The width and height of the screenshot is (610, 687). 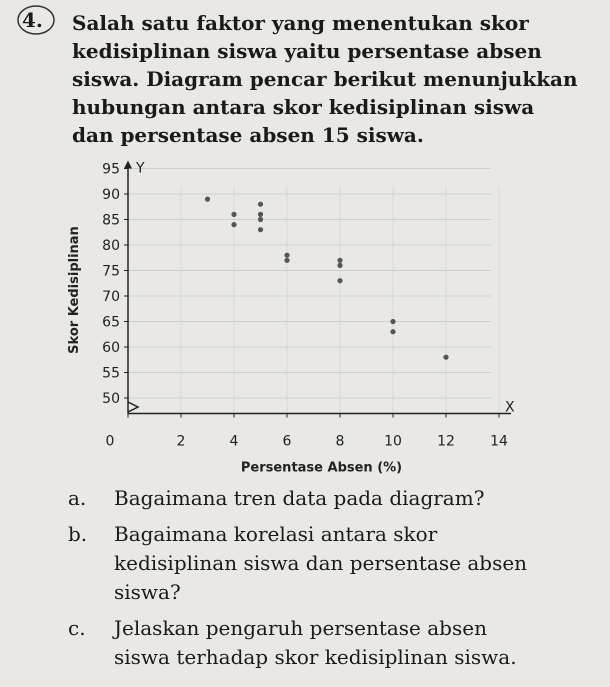 What do you see at coordinates (111, 272) in the screenshot?
I see `y-tick-label: 75` at bounding box center [111, 272].